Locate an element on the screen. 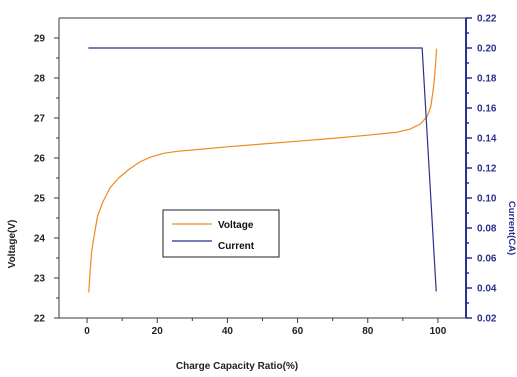 The image size is (517, 377). x-tick-label: 0 is located at coordinates (87, 331).